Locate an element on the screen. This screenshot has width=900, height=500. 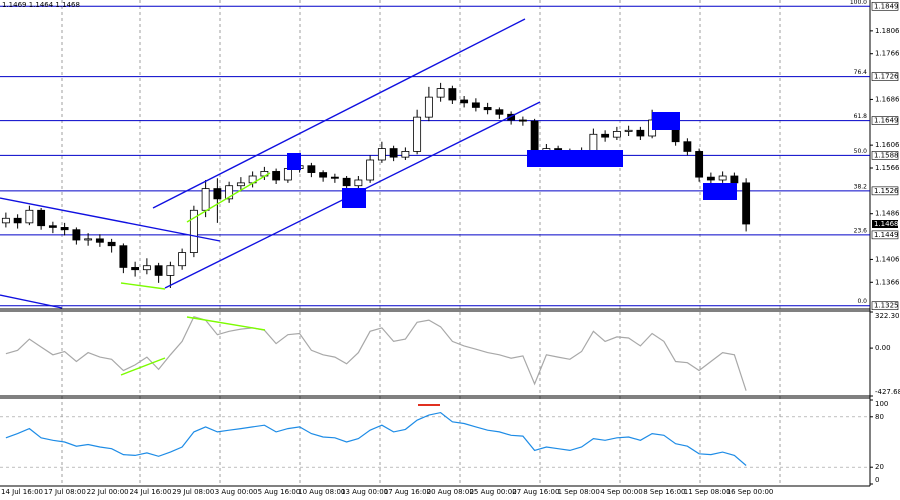
fib-level-label: 38.2 is located at coordinates (861, 186).